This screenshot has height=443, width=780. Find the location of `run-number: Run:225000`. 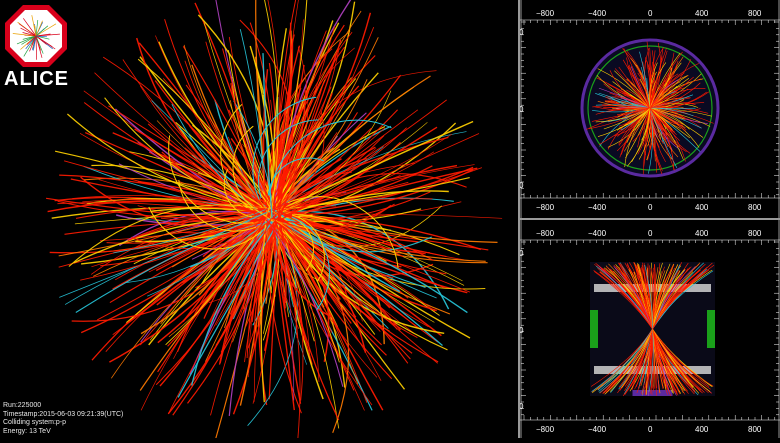

run-number: Run:225000 is located at coordinates (22, 406).